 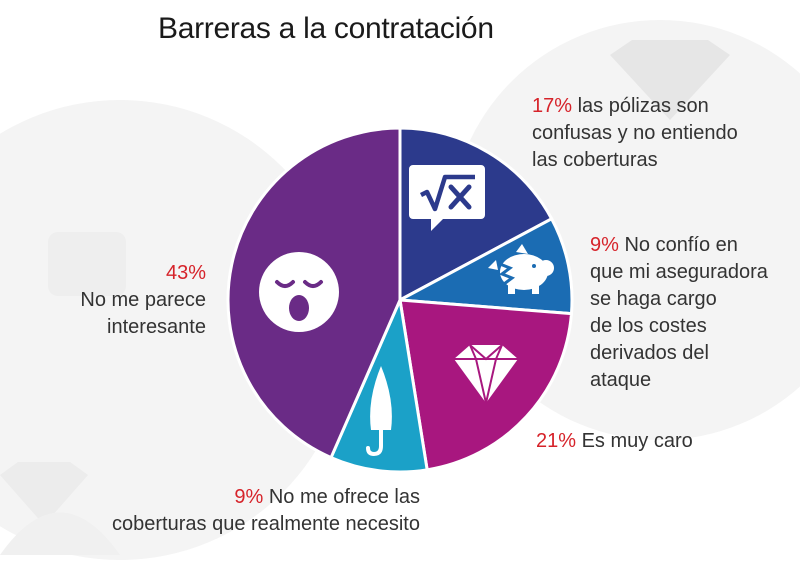 I want to click on slice-label-line: confusas y no entiendo, so click(x=635, y=133).